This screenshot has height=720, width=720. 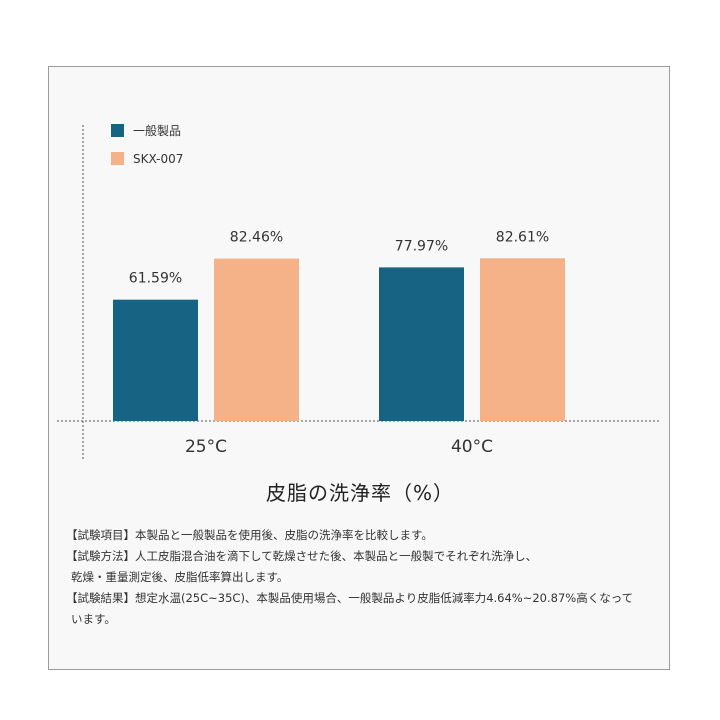 I want to click on note-test-item: 【試験項目】本製品と一般製品を使用後、皮脂の洗浄率を比較します。, so click(x=249, y=535).